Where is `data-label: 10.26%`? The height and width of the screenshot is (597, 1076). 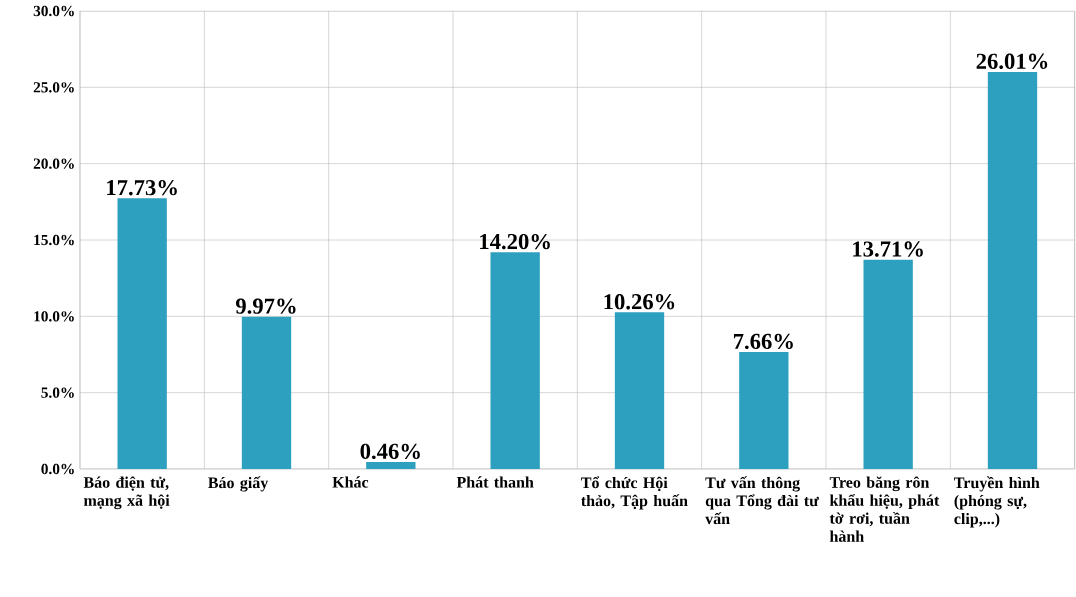
data-label: 10.26% is located at coordinates (639, 302).